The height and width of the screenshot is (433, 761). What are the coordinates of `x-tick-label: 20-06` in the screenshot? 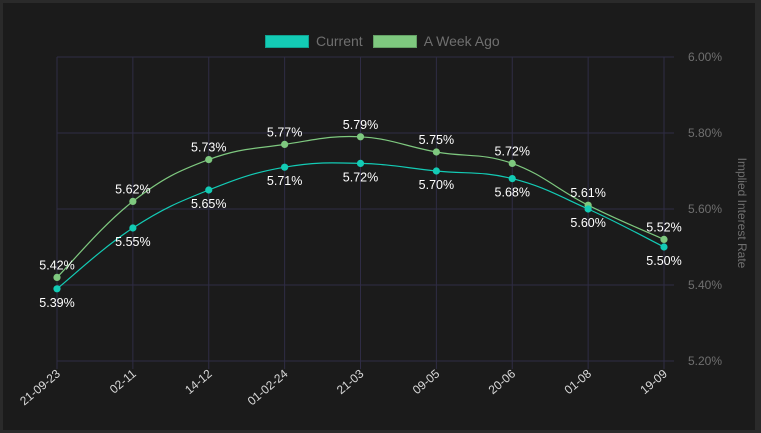 It's located at (502, 381).